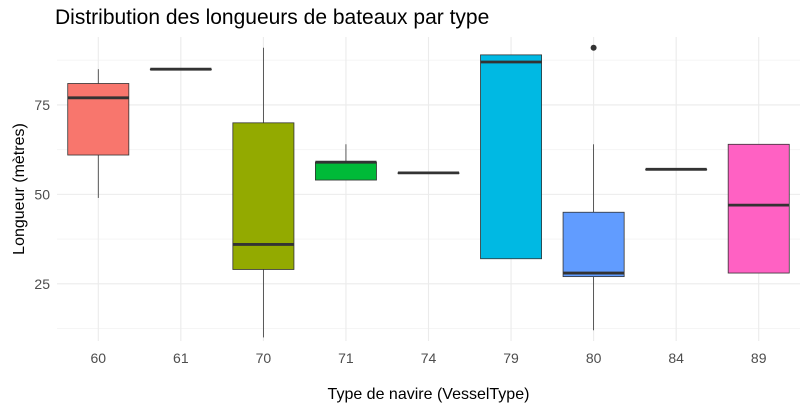  Describe the element at coordinates (593, 47) in the screenshot. I see `box-80-outlier` at that location.